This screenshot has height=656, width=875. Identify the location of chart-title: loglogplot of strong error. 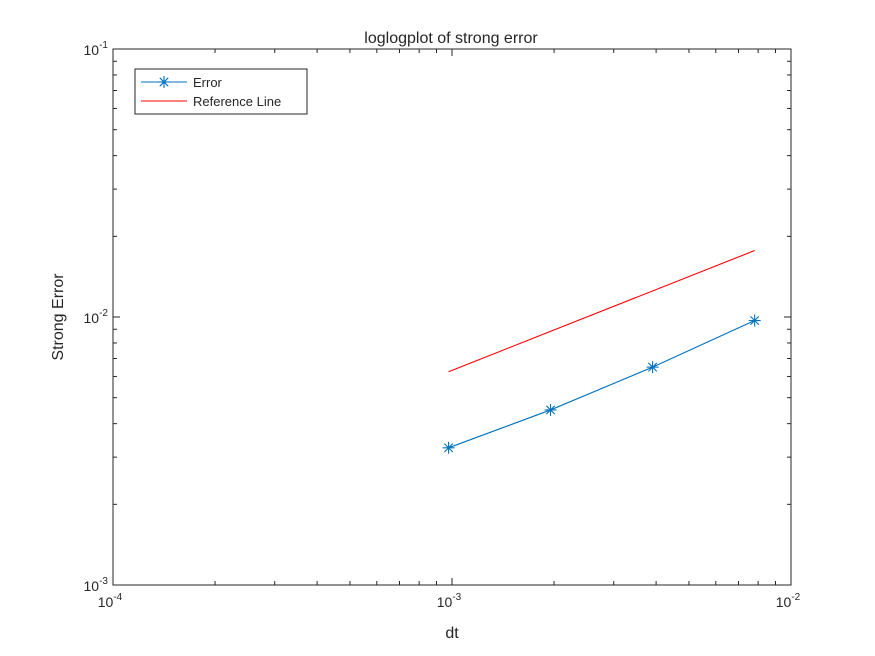
(451, 38).